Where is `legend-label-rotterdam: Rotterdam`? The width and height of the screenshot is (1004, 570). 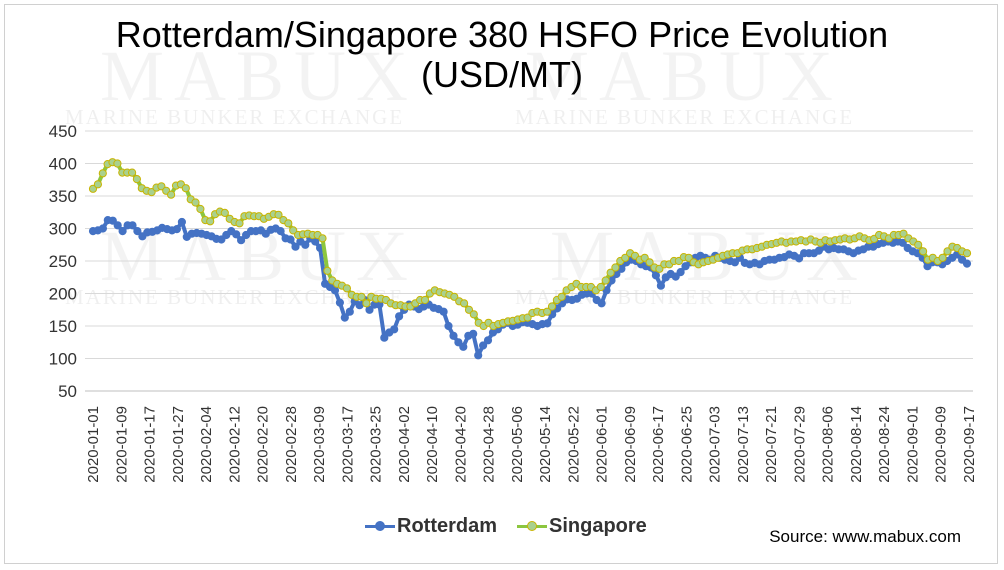 legend-label-rotterdam: Rotterdam is located at coordinates (447, 525).